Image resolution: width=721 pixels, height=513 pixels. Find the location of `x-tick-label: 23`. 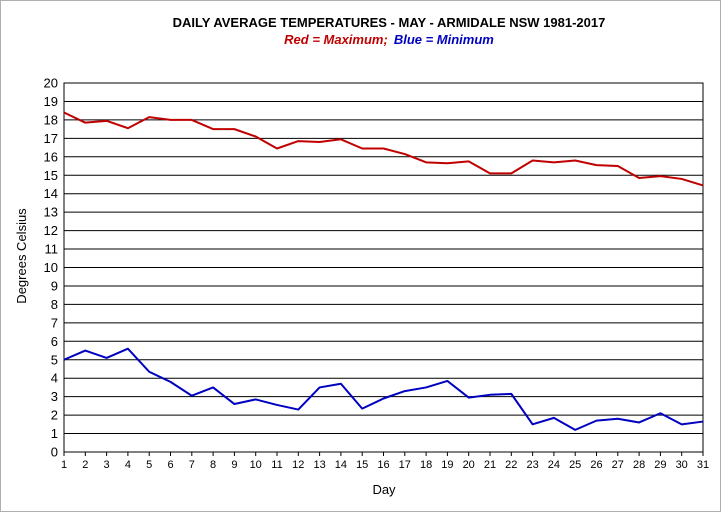

x-tick-label: 23 is located at coordinates (532, 465).